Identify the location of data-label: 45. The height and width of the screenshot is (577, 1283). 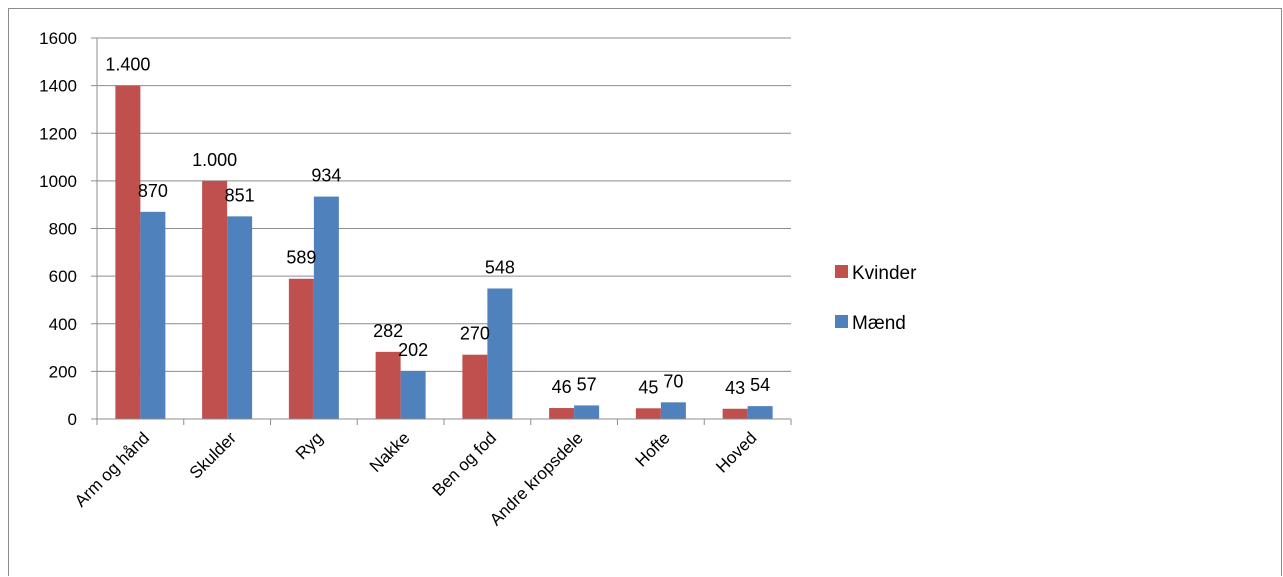
(648, 387).